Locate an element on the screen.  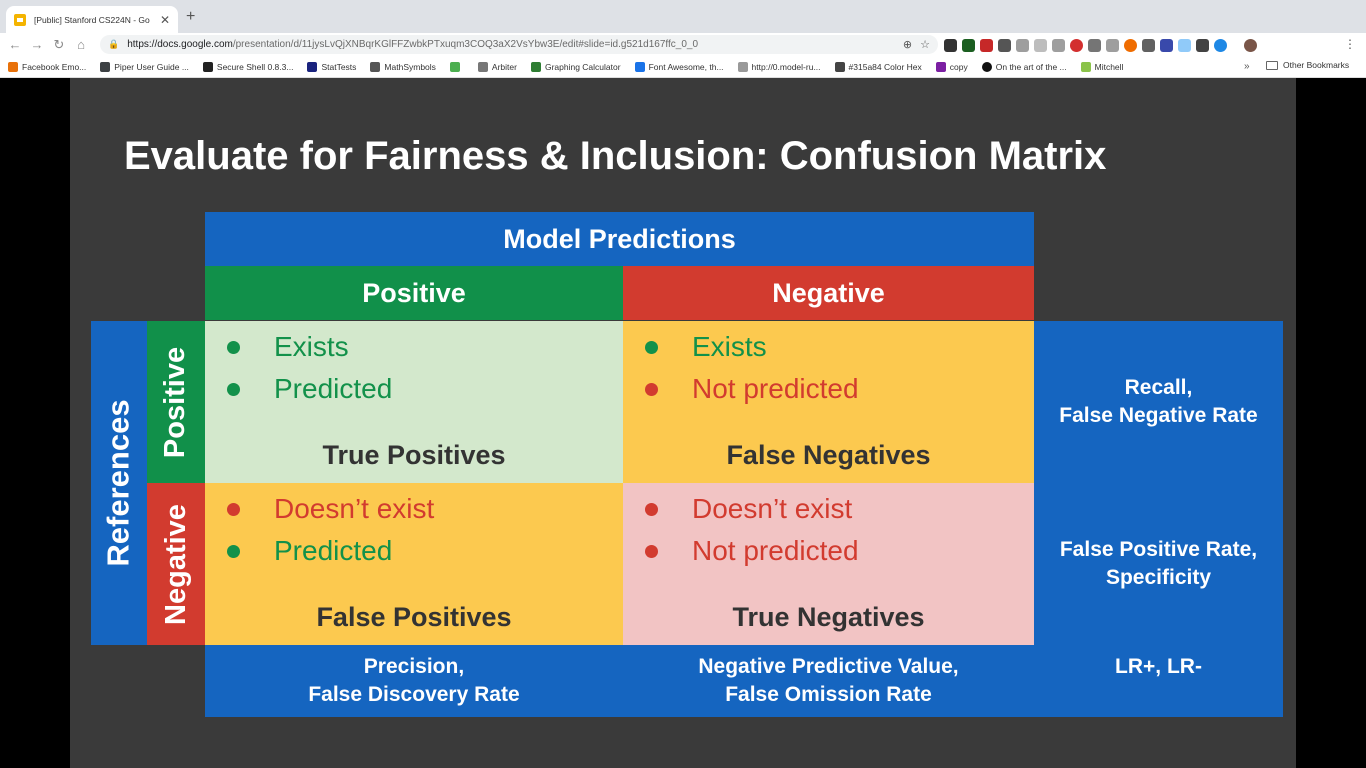
predicted-positive-header: Positive is located at coordinates (414, 293).